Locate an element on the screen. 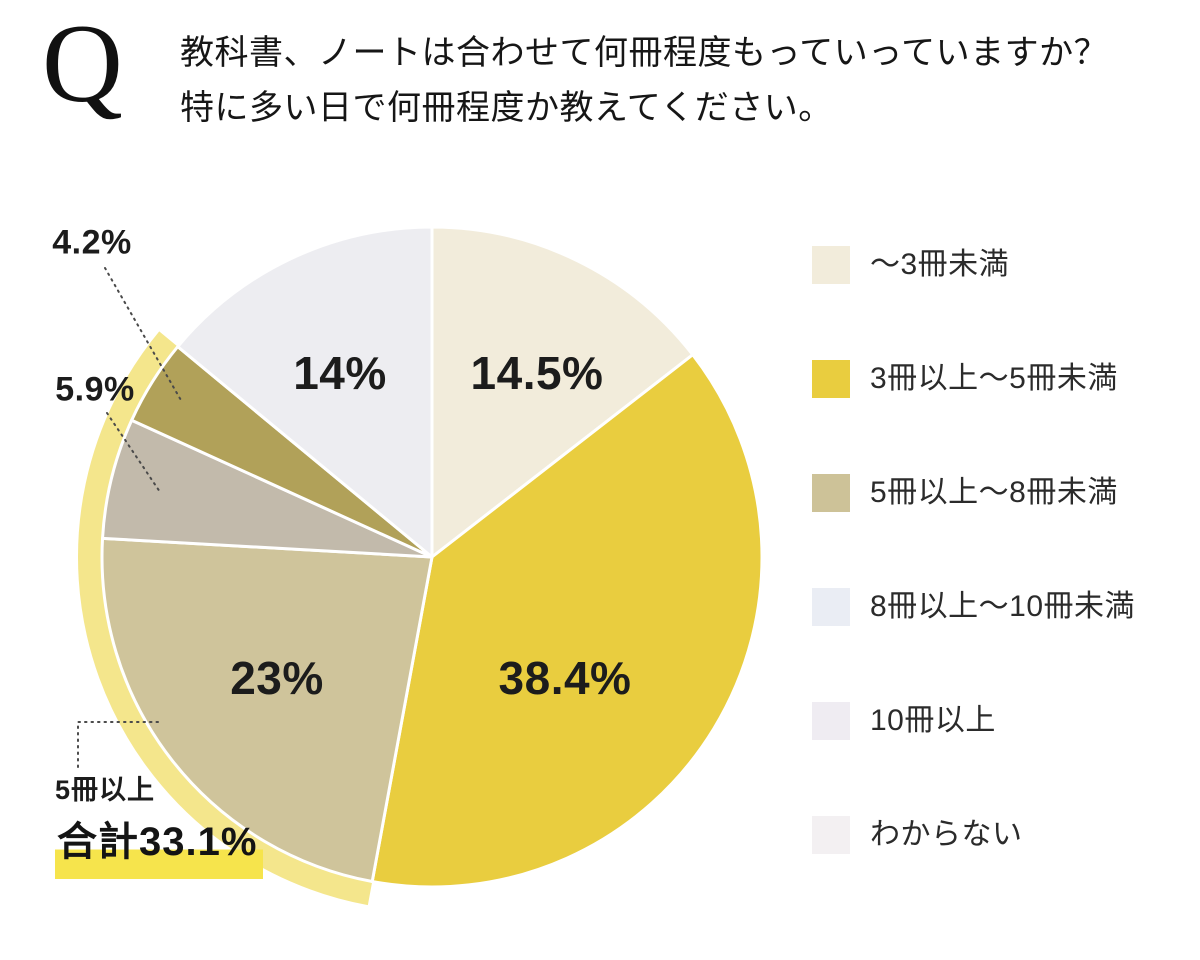 The width and height of the screenshot is (1200, 960). question-mark-letter: Q is located at coordinates (82, 64).